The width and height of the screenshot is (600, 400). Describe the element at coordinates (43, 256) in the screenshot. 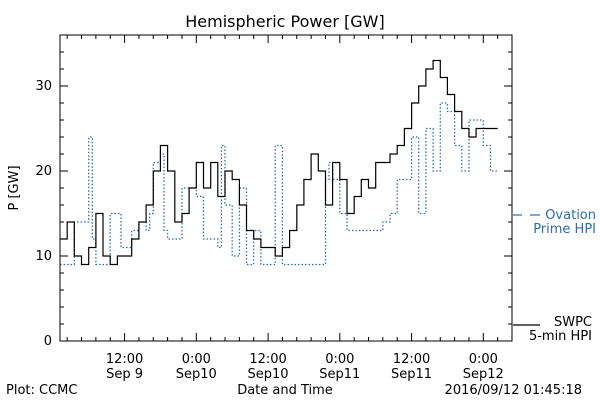

I see `y-tick-label: 10` at that location.